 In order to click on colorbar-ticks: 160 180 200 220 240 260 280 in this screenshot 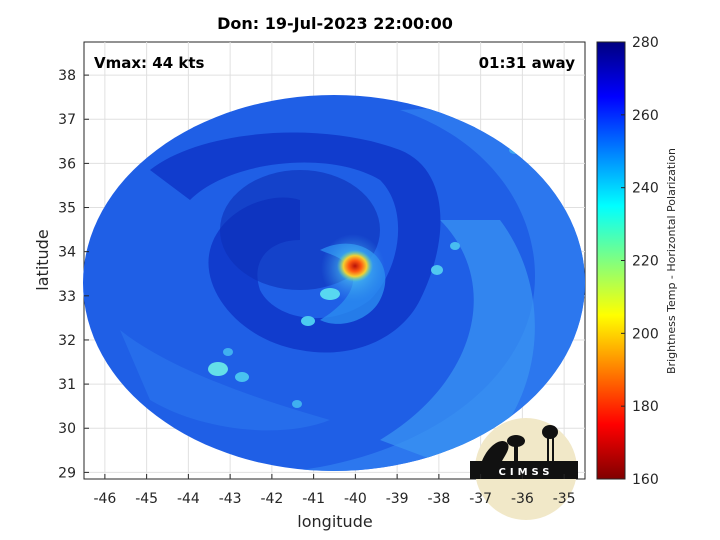, I will do `click(640, 261)`.